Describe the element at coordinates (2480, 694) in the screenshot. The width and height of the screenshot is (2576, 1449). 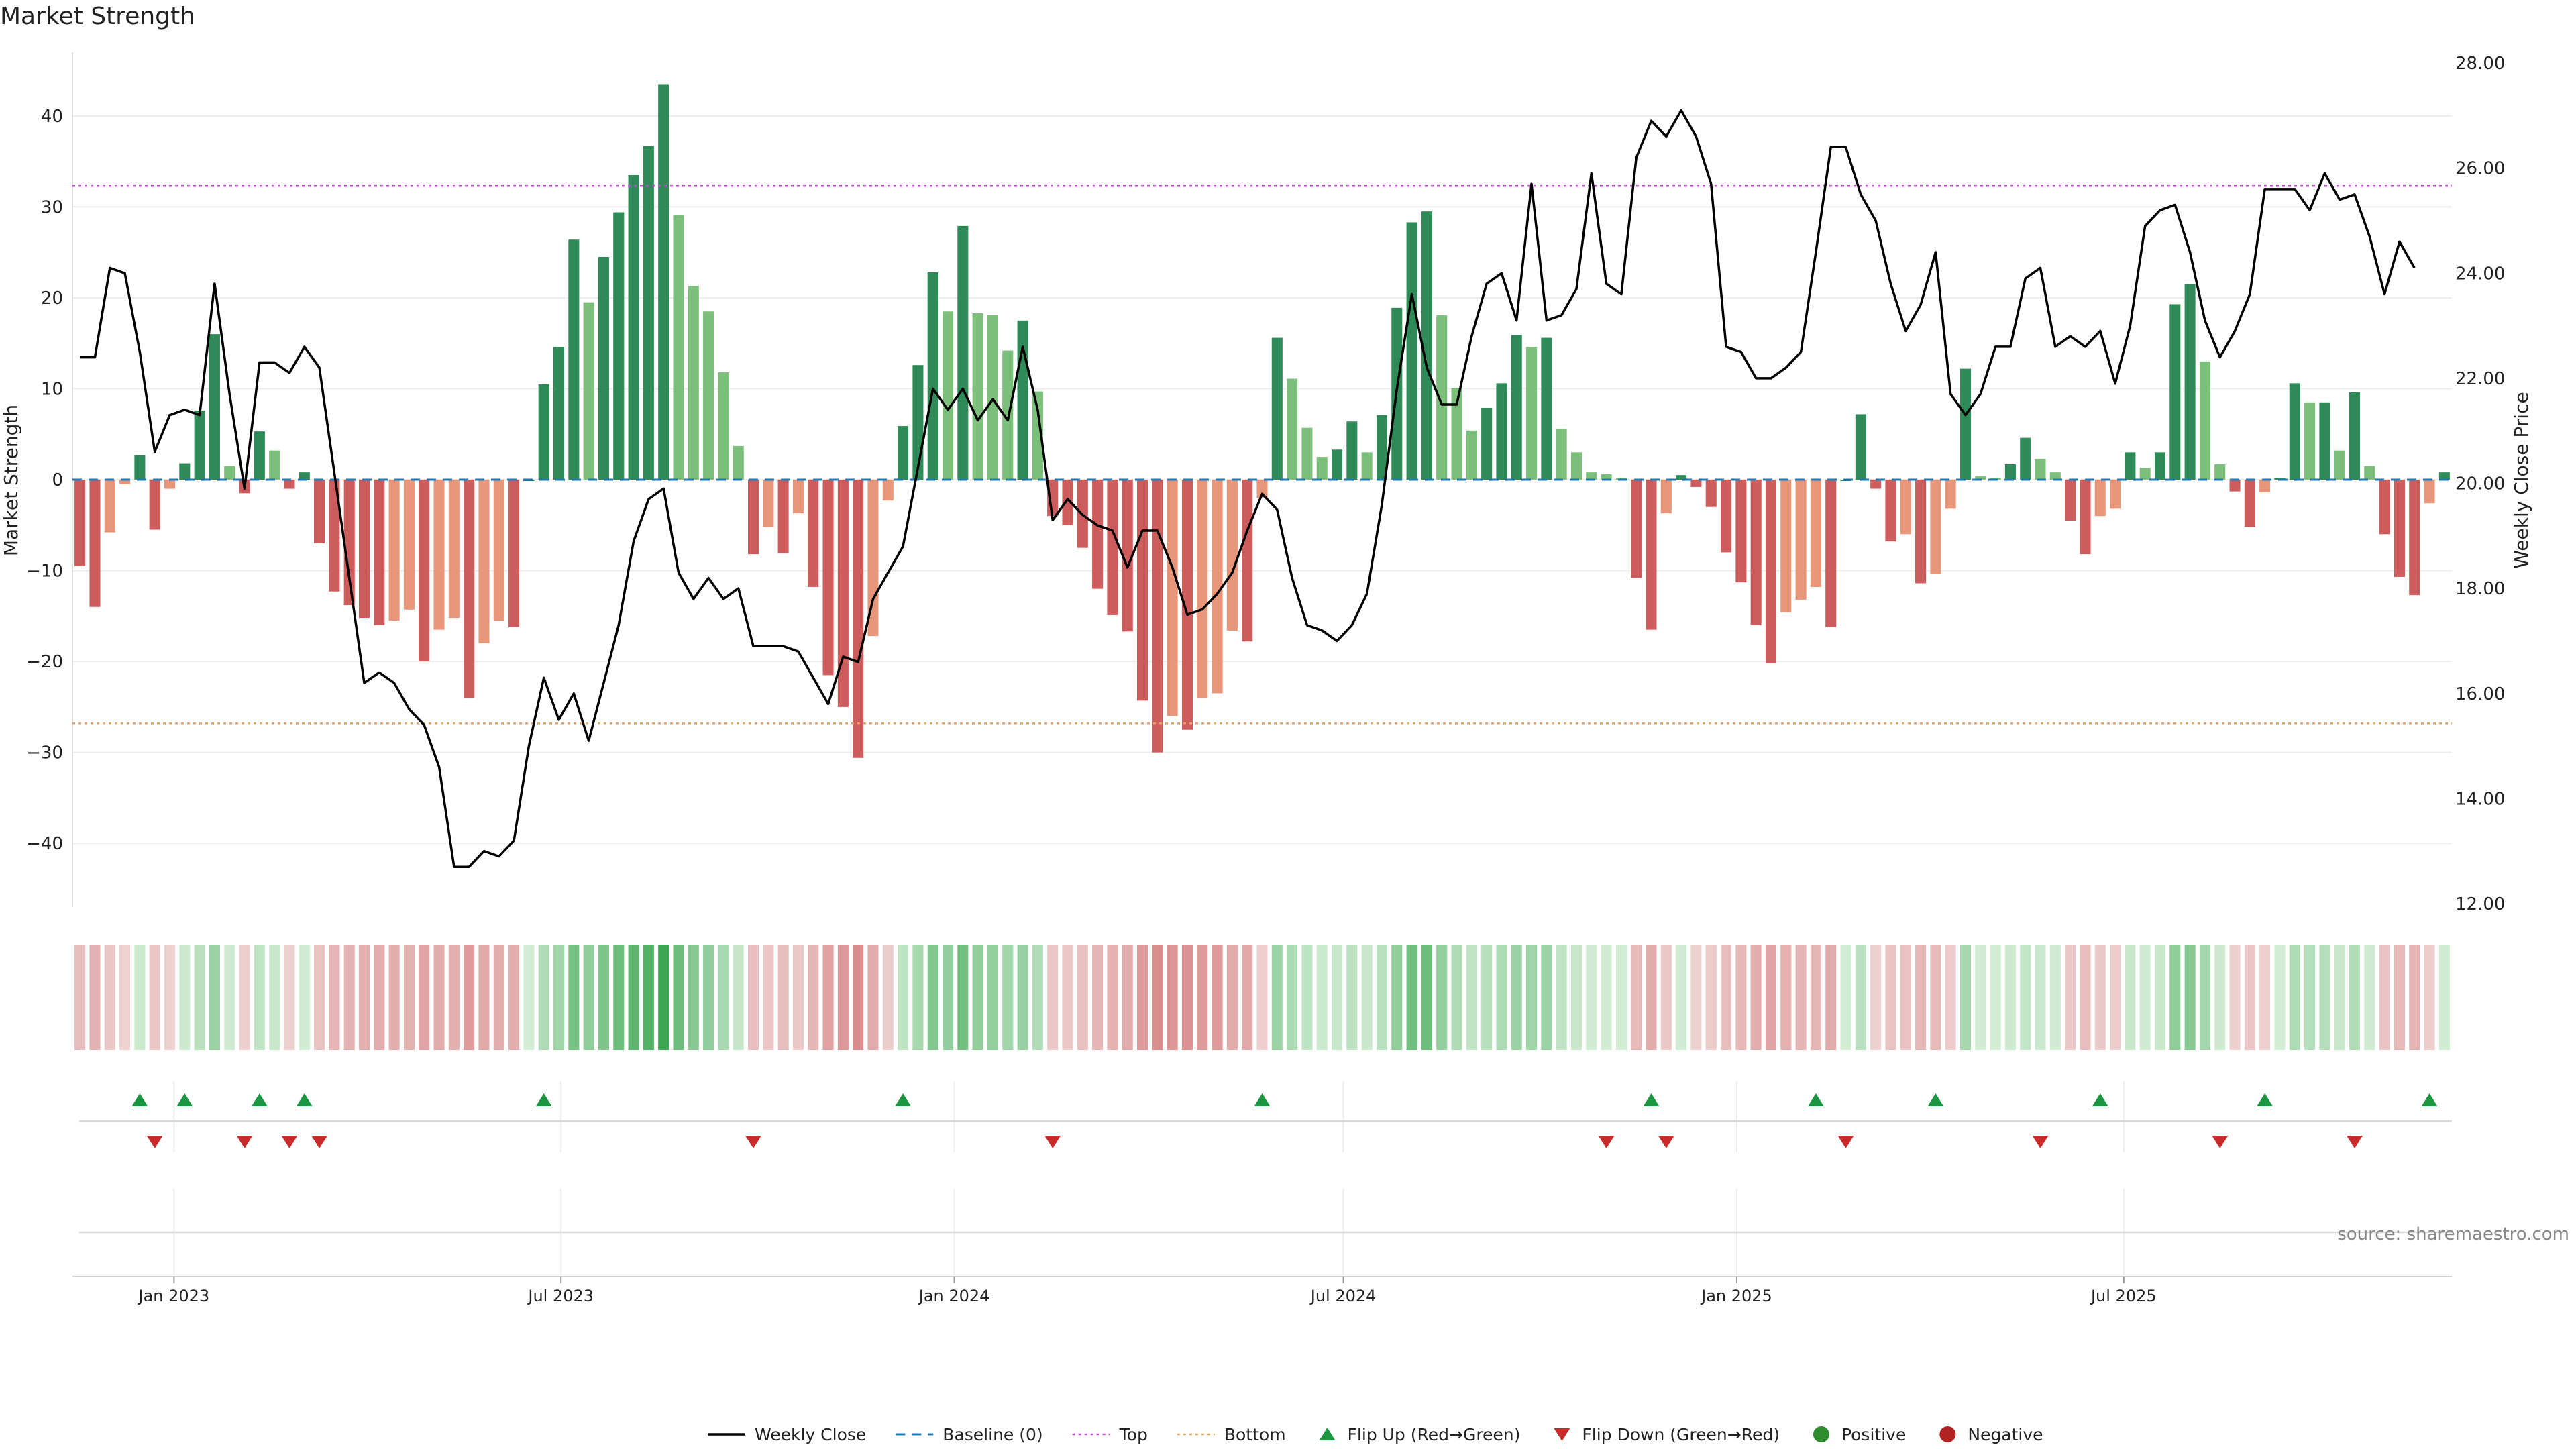
I see `right-tick-label: 16.00` at that location.